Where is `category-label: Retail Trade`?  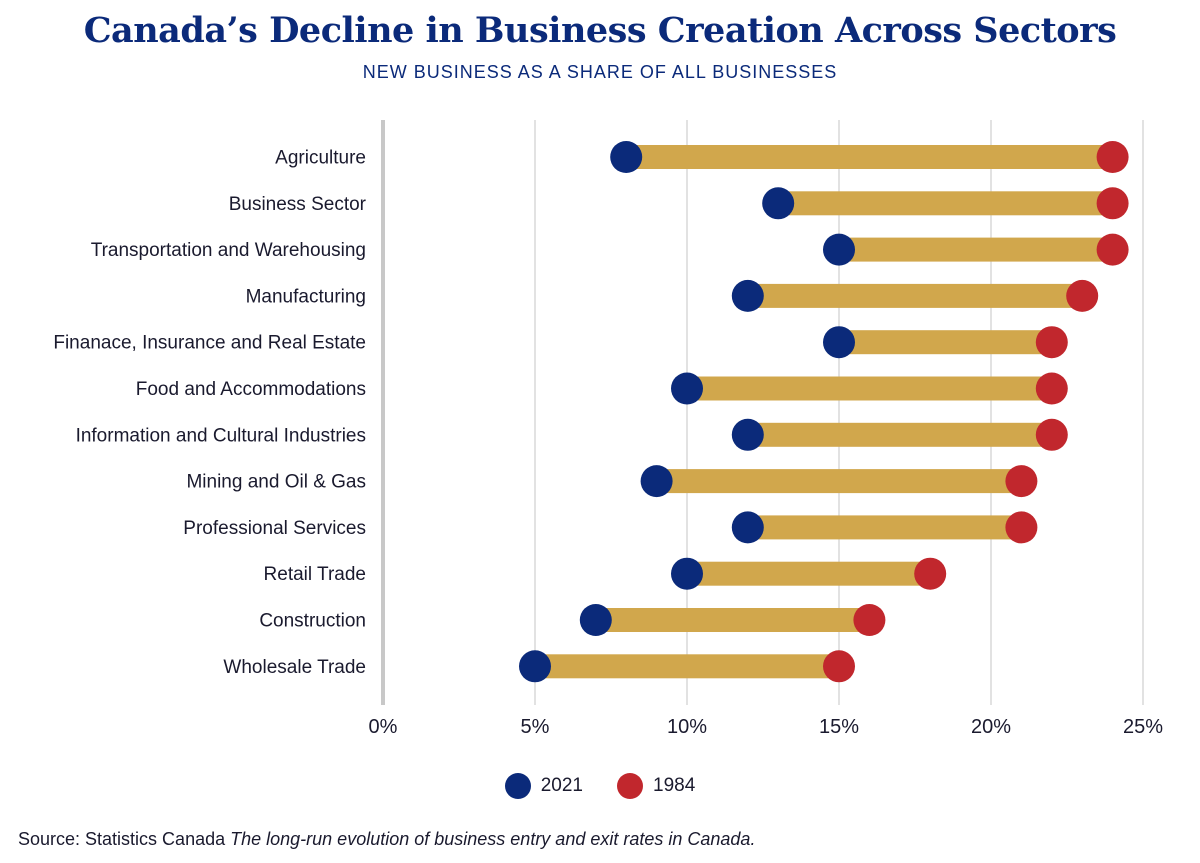 category-label: Retail Trade is located at coordinates (315, 574).